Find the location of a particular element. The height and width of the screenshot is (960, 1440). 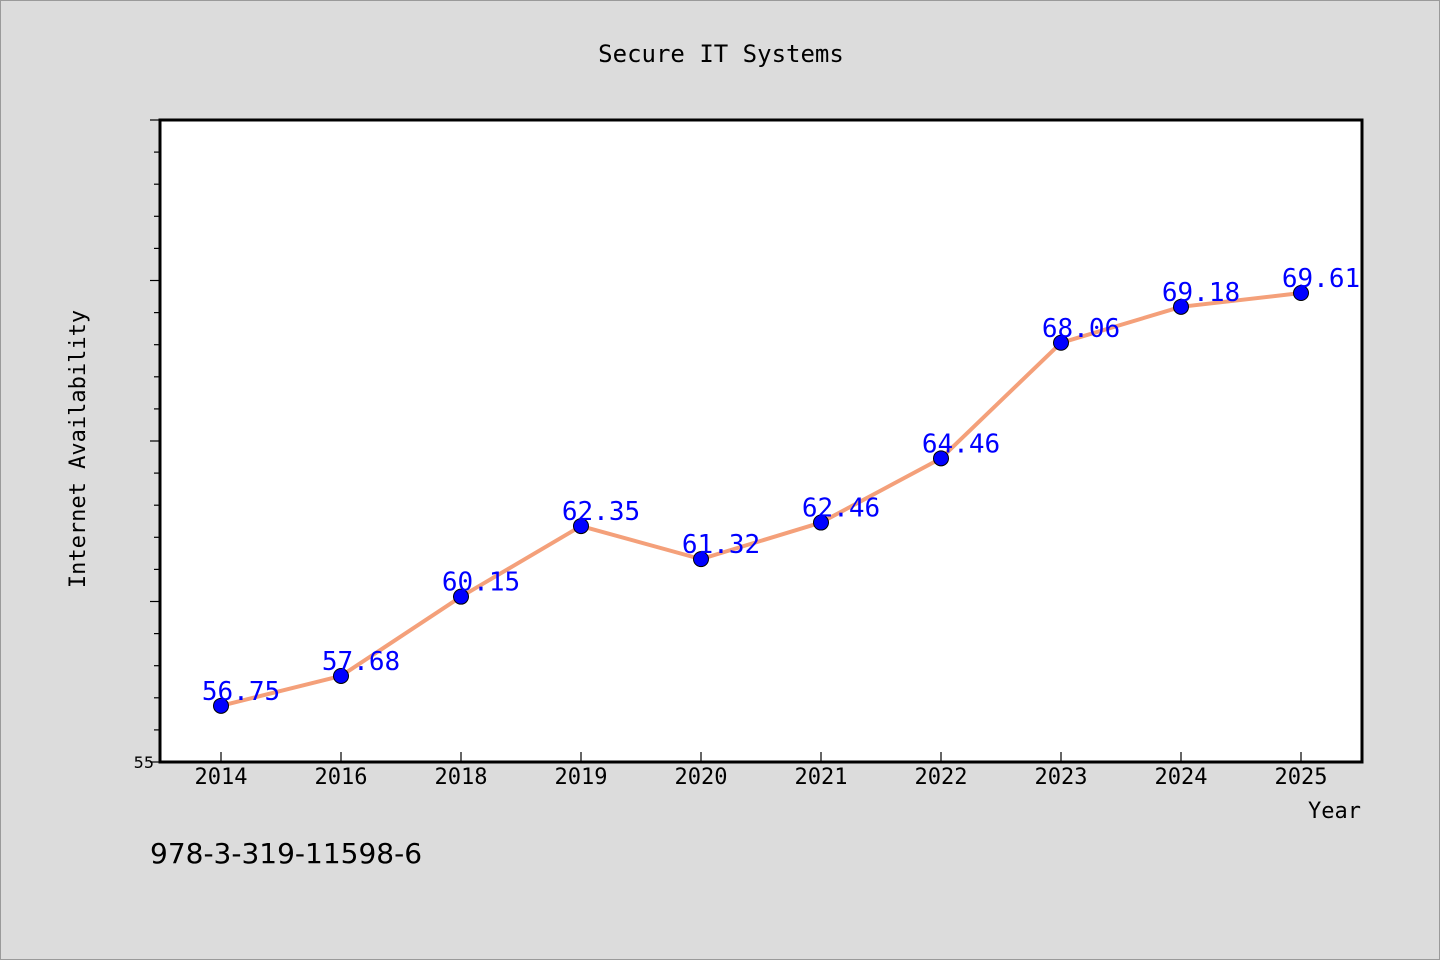

x-tick-label: 2025 is located at coordinates (1301, 777).